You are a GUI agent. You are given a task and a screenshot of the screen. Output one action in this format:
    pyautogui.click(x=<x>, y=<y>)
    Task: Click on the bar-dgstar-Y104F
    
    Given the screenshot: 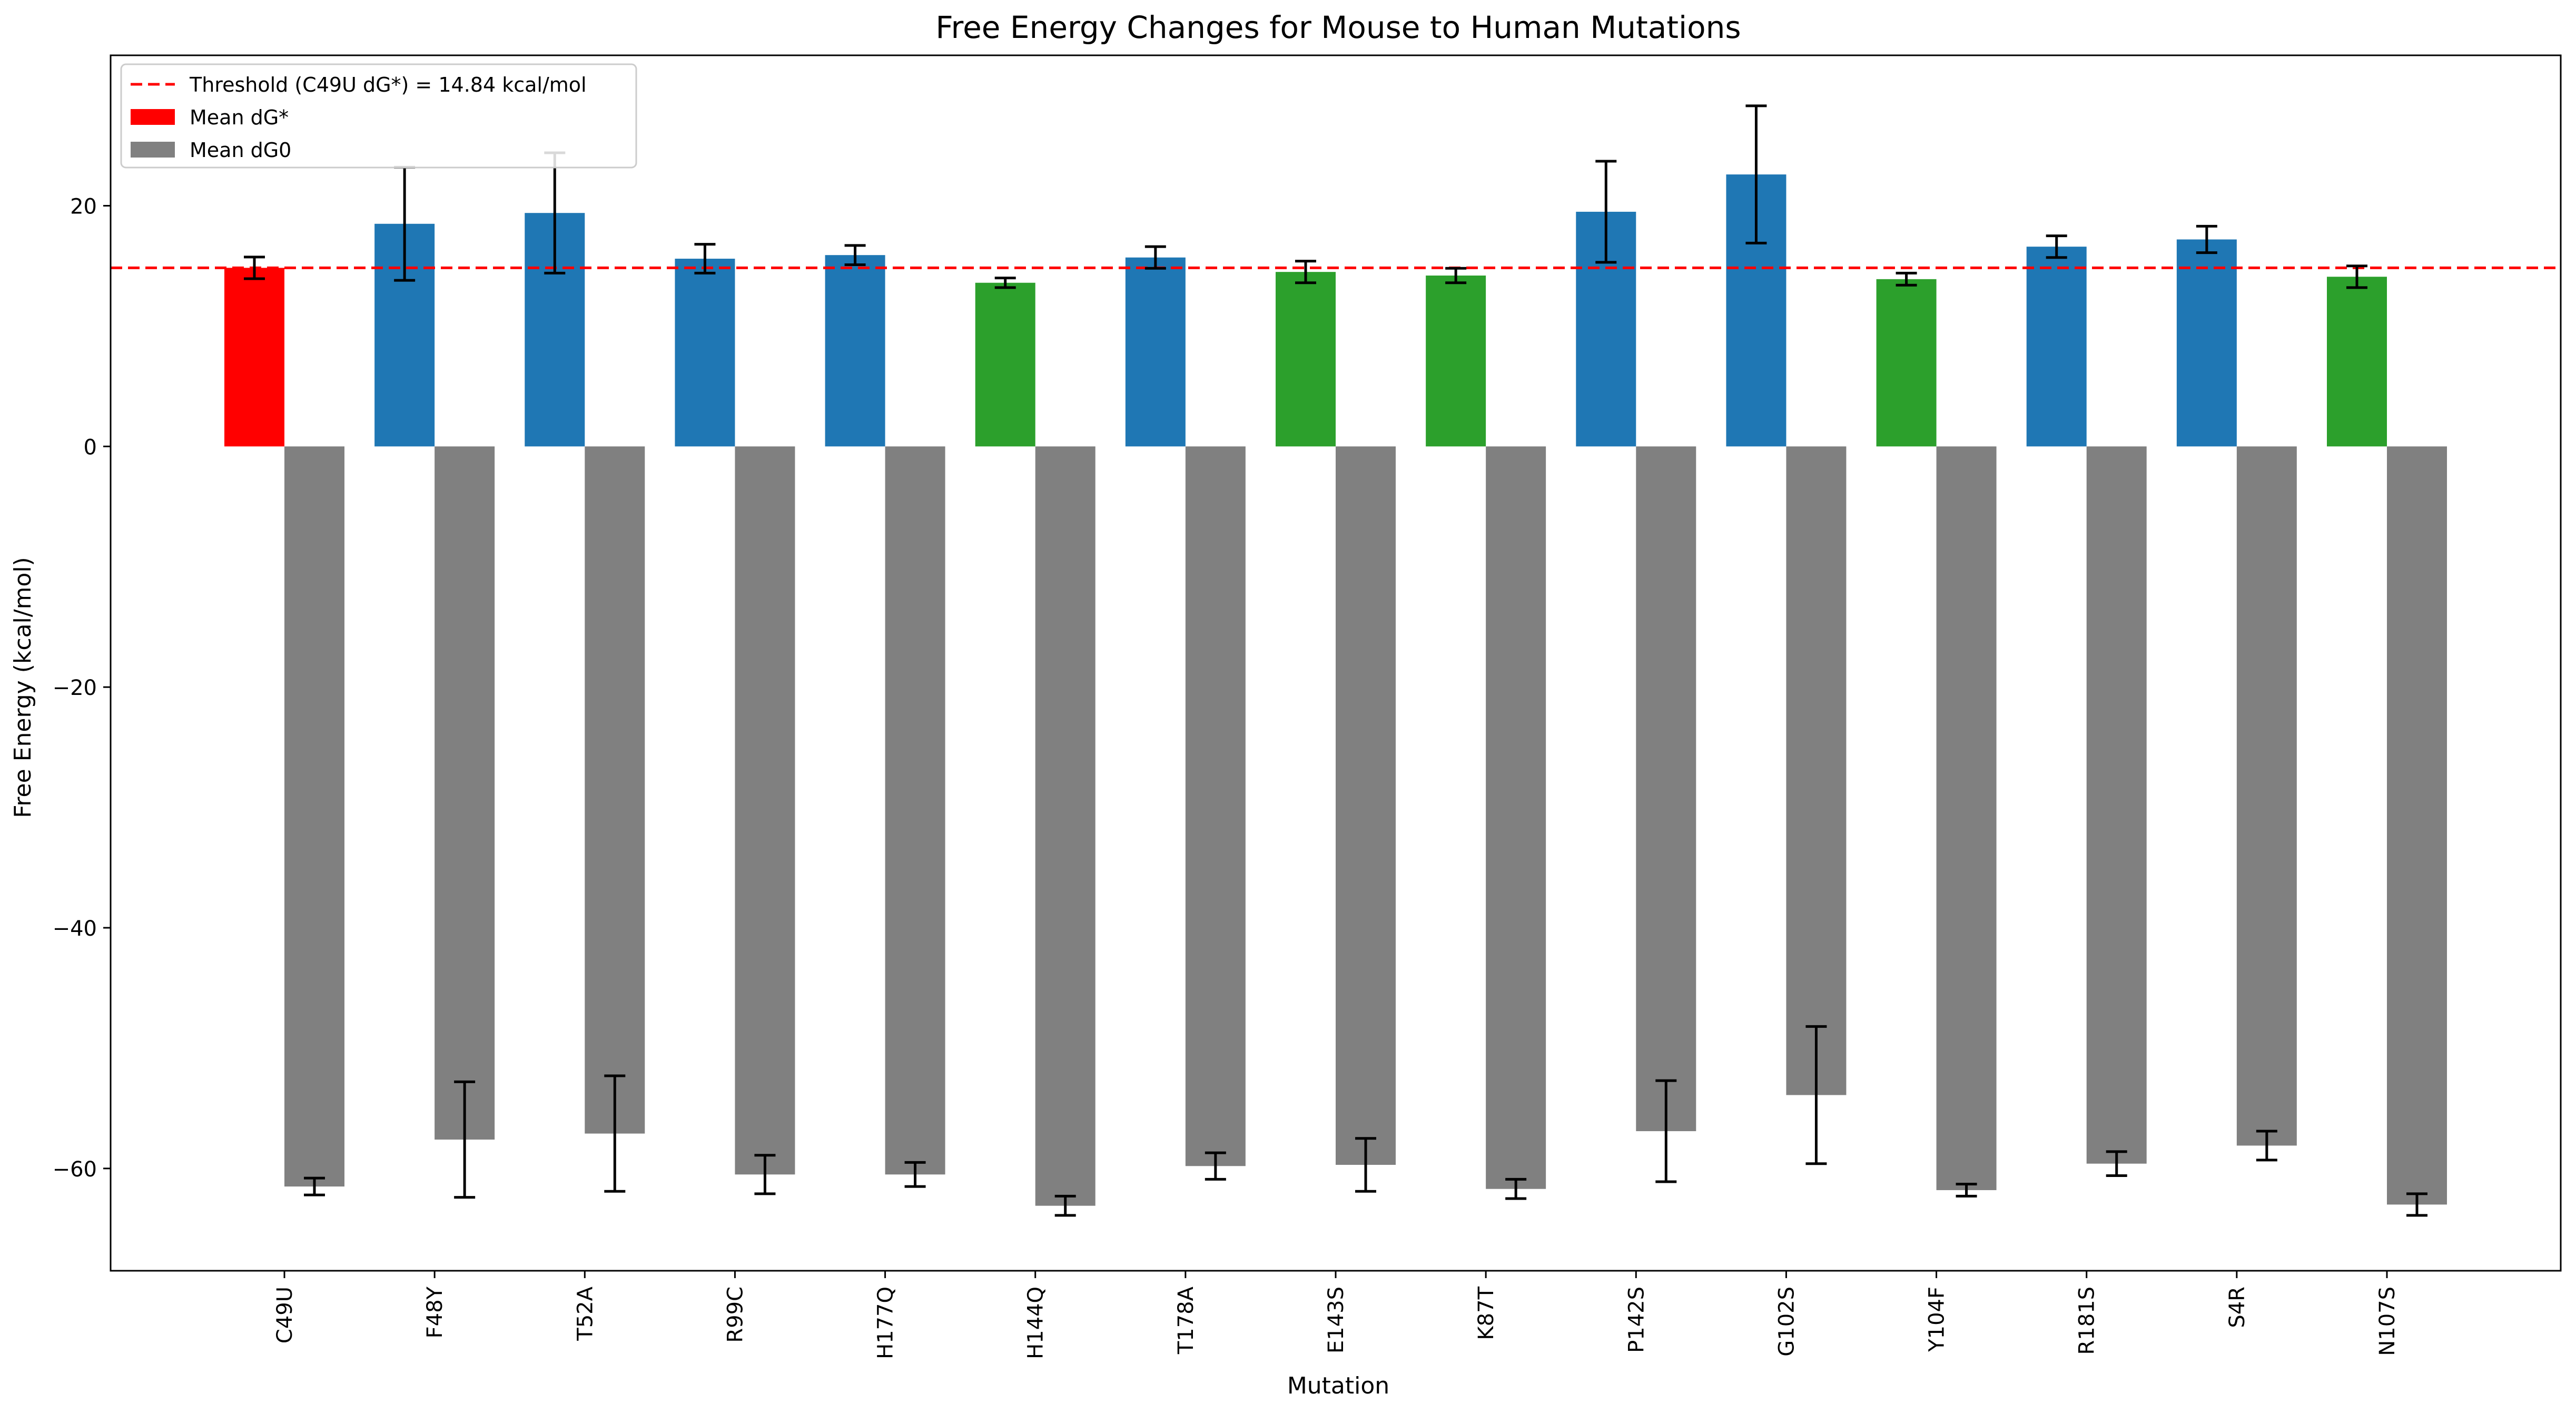 What is the action you would take?
    pyautogui.click(x=1907, y=362)
    